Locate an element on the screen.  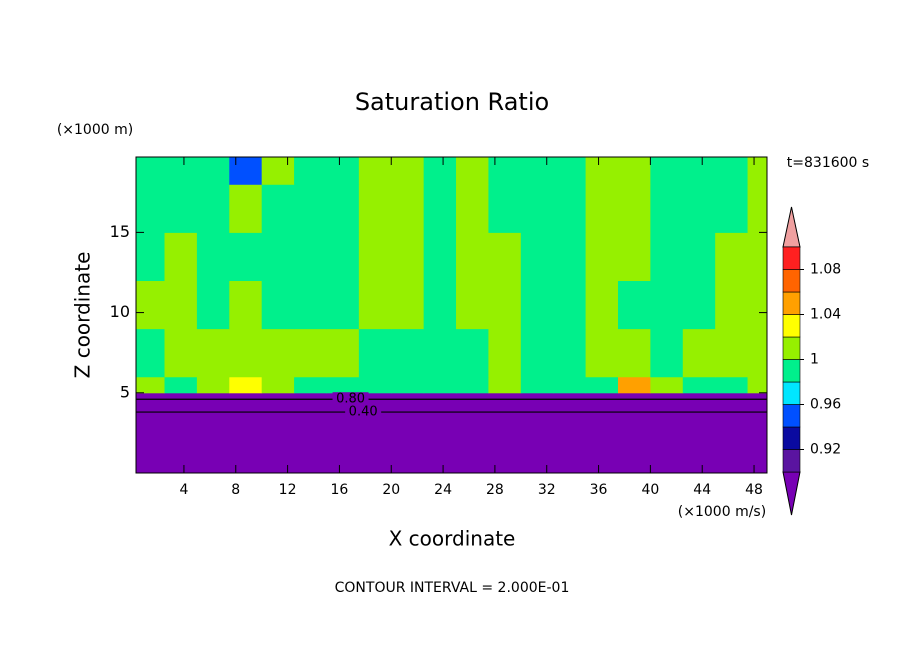
contour-label: 0.80 is located at coordinates (350, 399).